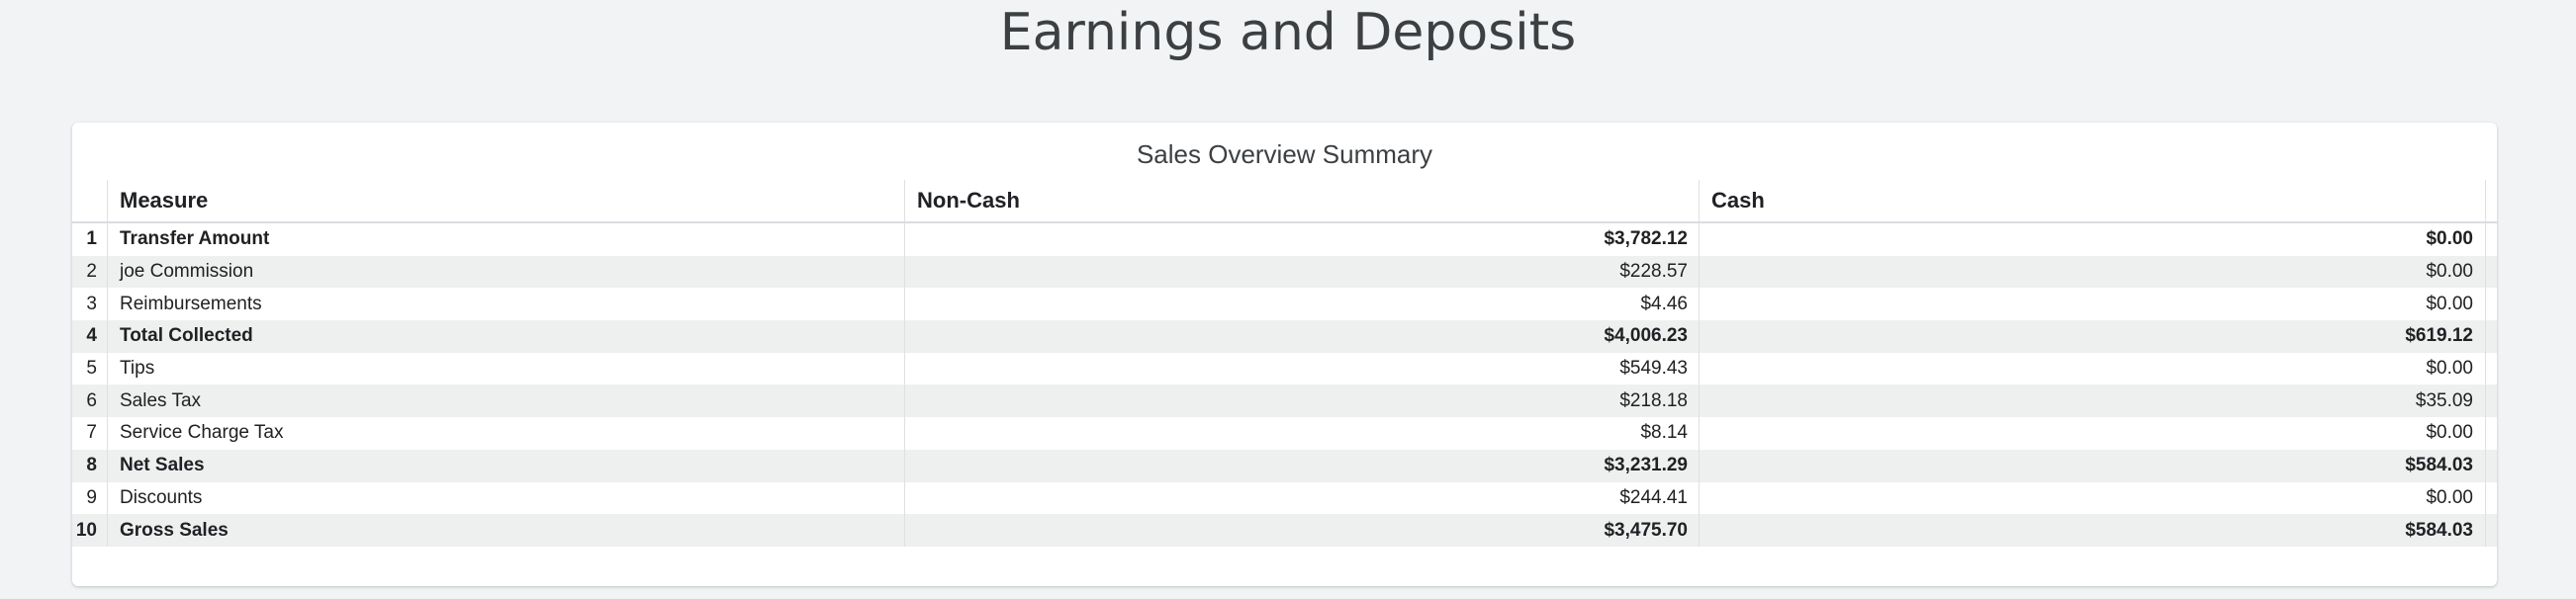 This screenshot has width=2576, height=599. Describe the element at coordinates (507, 200) in the screenshot. I see `header-measure: Measure` at that location.